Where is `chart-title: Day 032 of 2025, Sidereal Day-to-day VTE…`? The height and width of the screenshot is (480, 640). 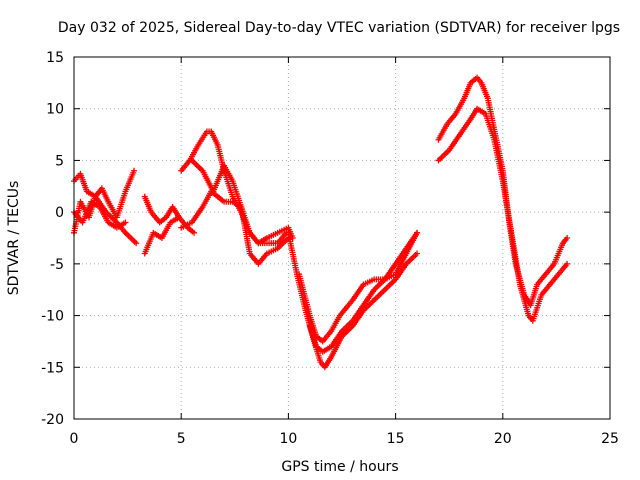
chart-title: Day 032 of 2025, Sidereal Day-to-day VTE… is located at coordinates (339, 28).